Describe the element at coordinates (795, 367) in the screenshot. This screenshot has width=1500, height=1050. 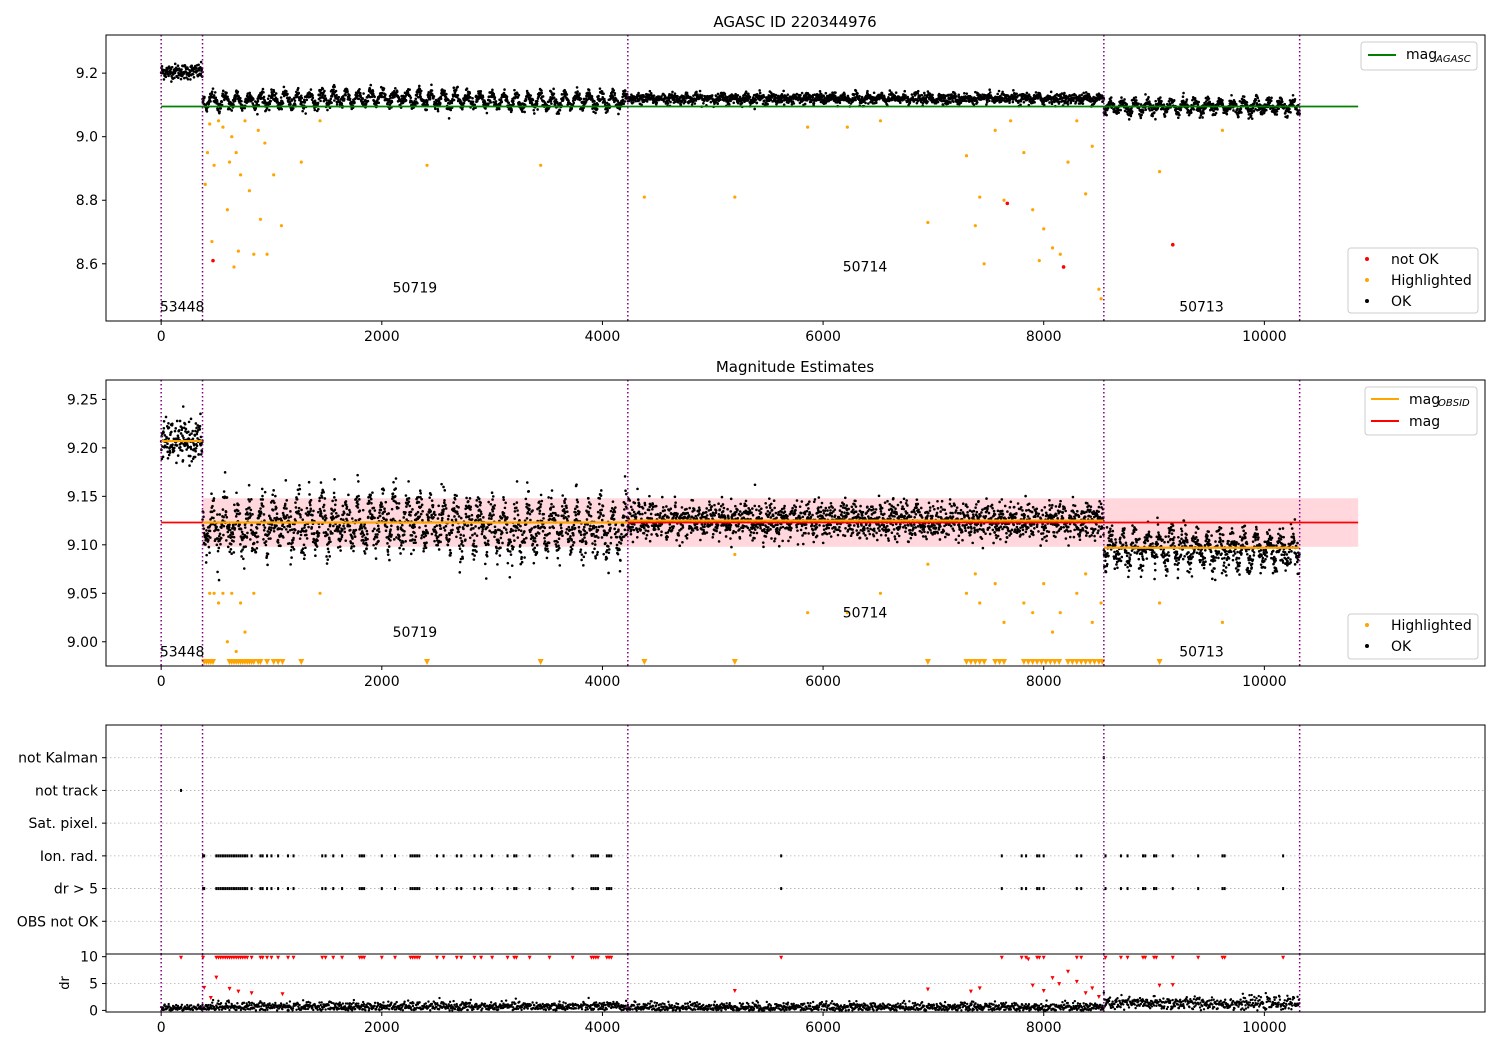
I see `panel2-title: Magnitude Estimates` at that location.